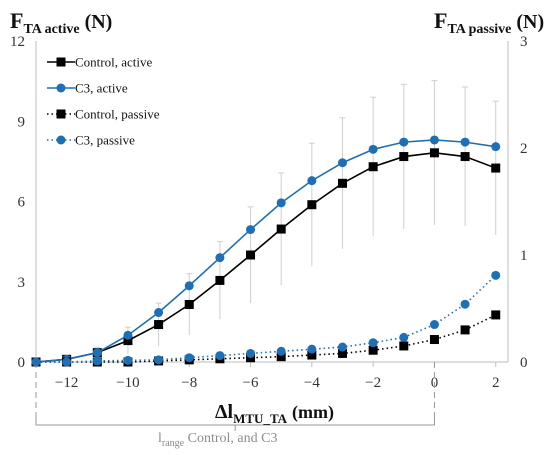 This screenshot has height=455, width=550. Describe the element at coordinates (61, 22) in the screenshot. I see `left-axis-title: FTA active (N)` at that location.